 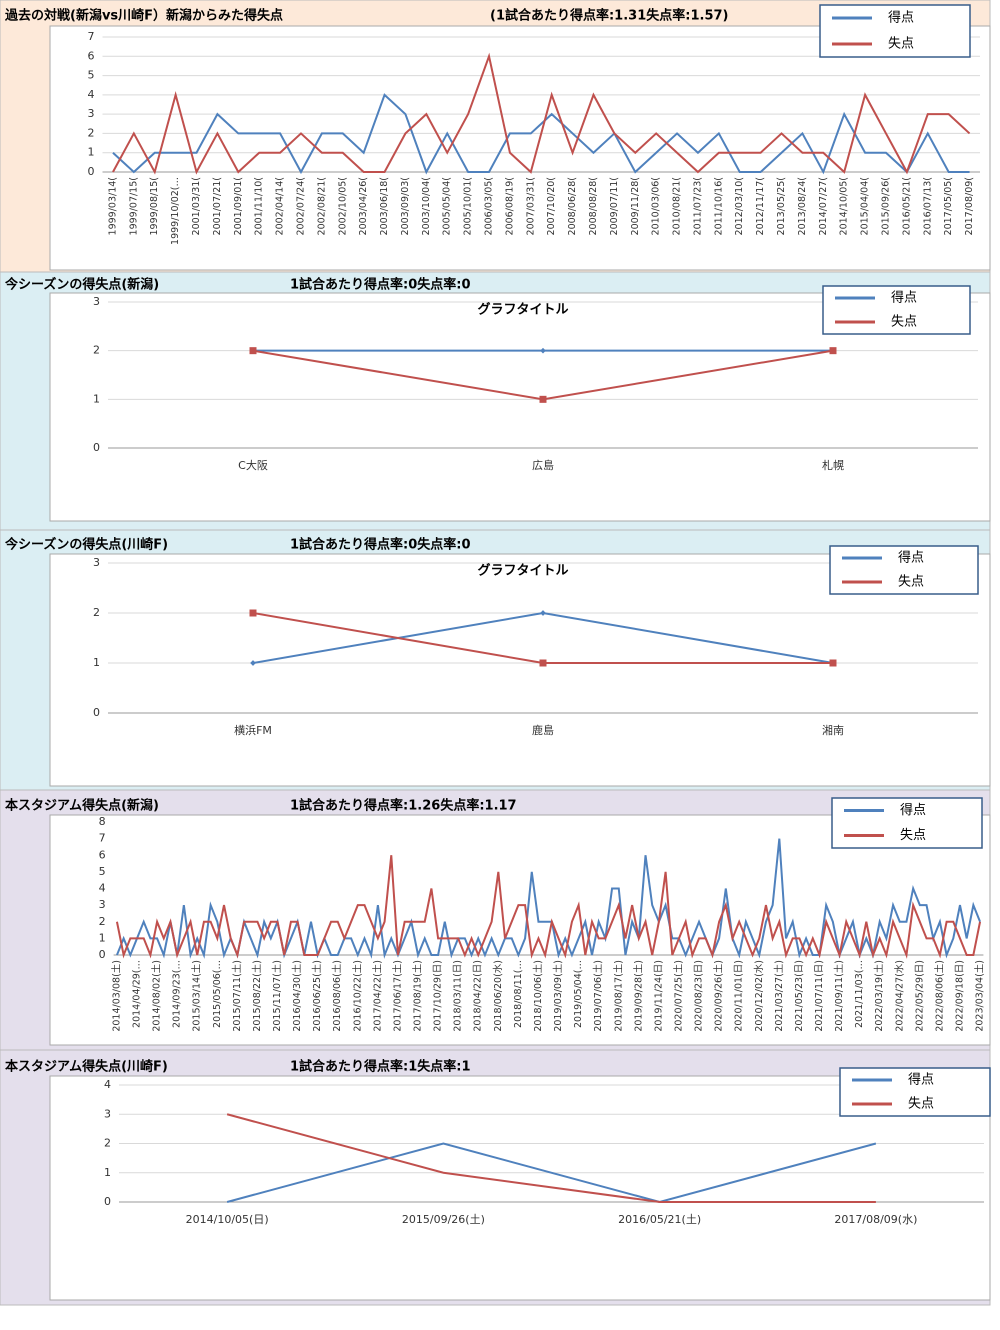 What do you see at coordinates (885, 206) in the screenshot?
I see `x-tick-label: 2015/09/26(` at bounding box center [885, 206].